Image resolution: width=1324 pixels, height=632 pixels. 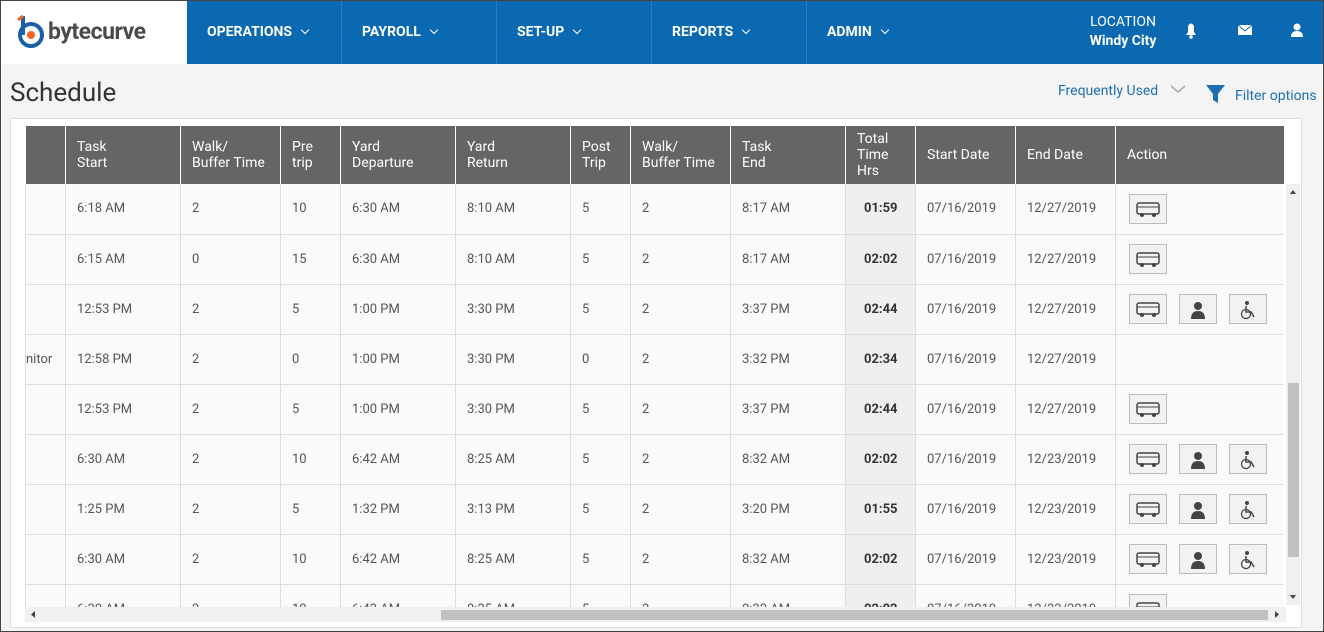 What do you see at coordinates (123, 209) in the screenshot?
I see `cell: 6:18 AM` at bounding box center [123, 209].